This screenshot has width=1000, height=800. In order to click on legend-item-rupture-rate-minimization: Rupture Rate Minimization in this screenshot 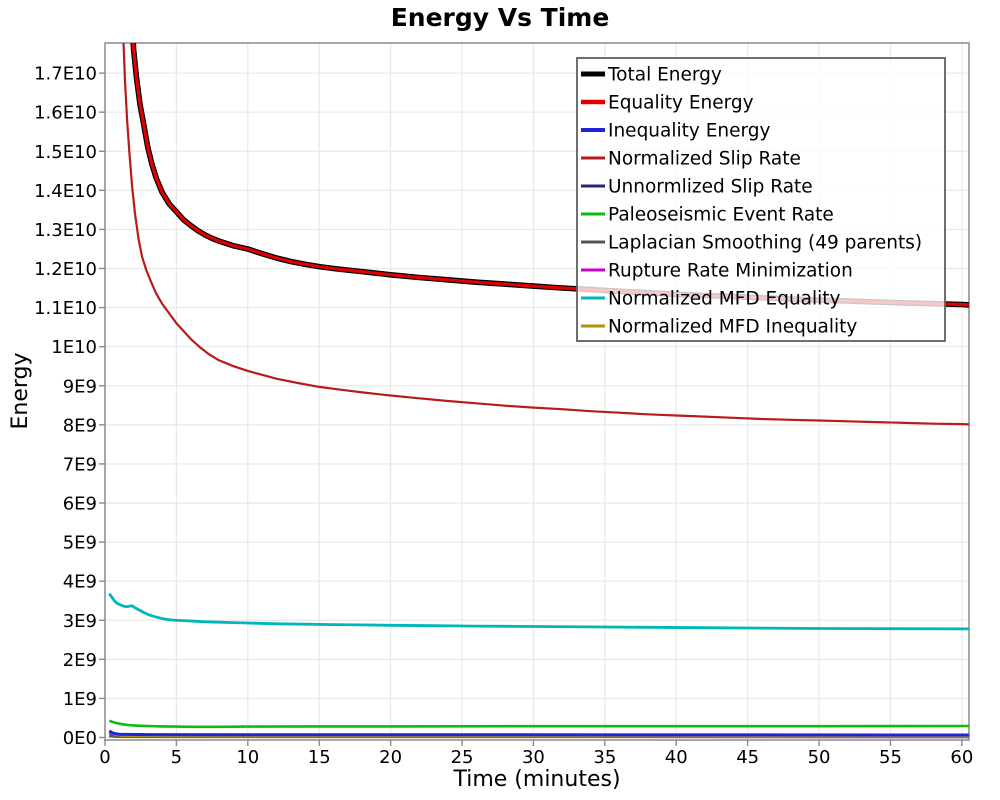, I will do `click(717, 271)`.